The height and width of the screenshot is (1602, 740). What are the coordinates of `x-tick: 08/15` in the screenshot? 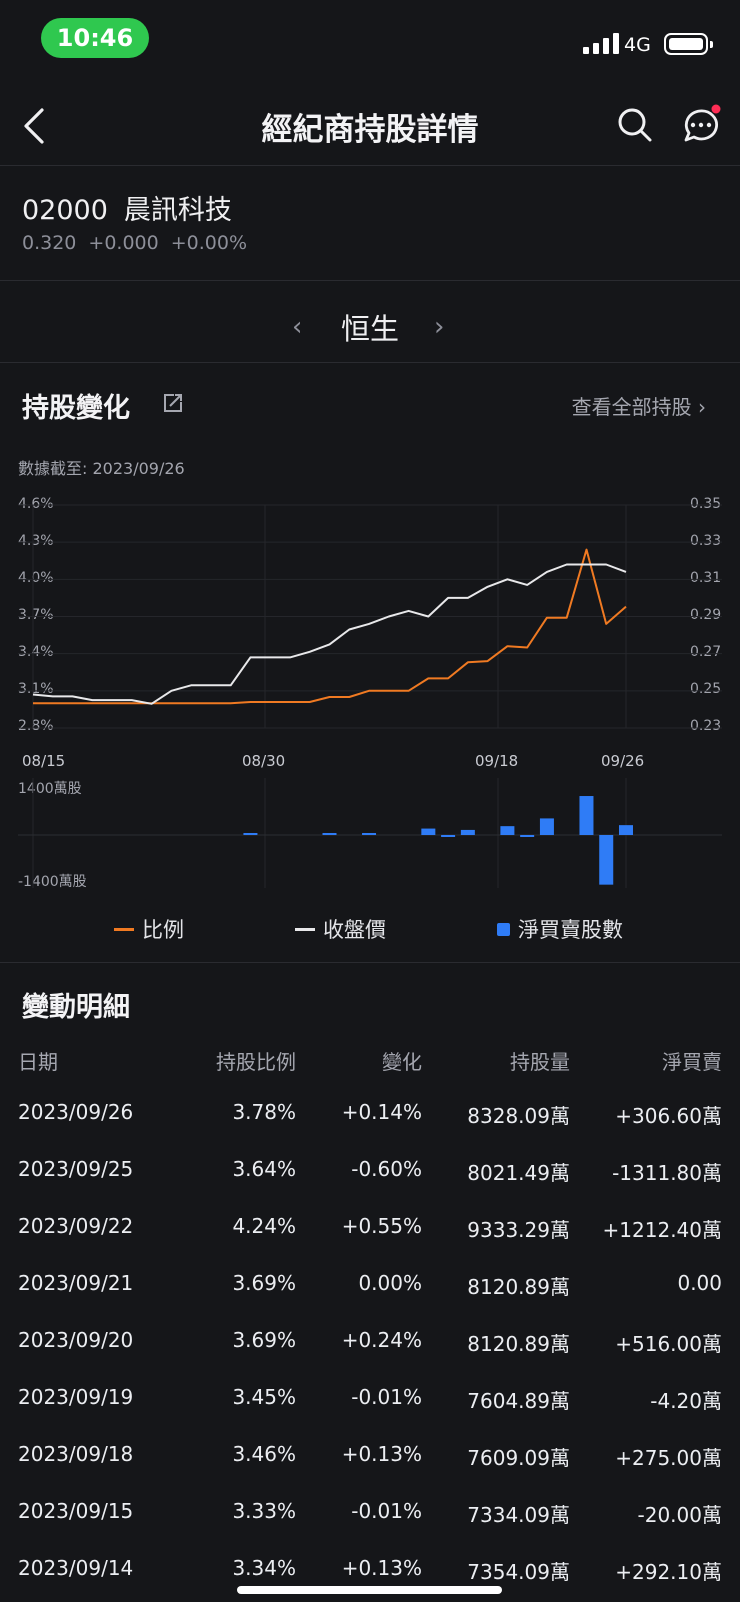 It's located at (44, 761).